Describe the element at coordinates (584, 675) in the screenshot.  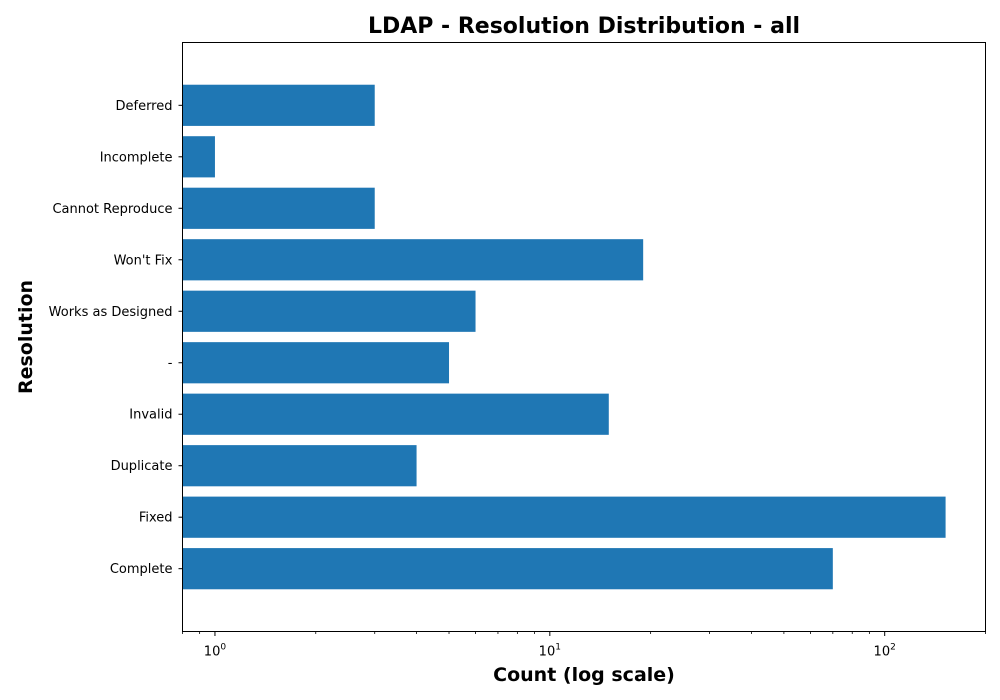
I see `x-axis-label: Count (log scale)` at that location.